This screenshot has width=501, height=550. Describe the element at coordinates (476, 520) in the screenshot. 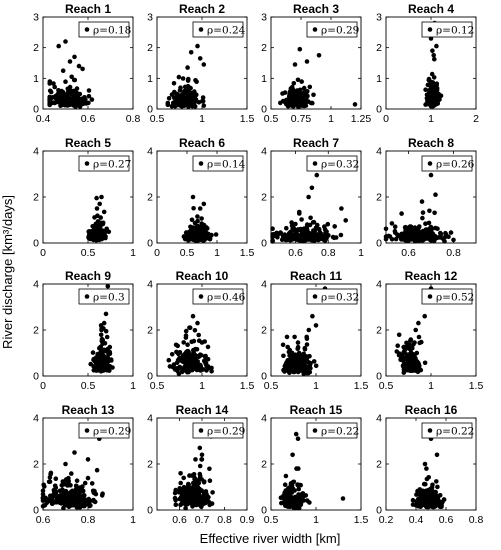

I see `x-tick-label: 0.8` at that location.